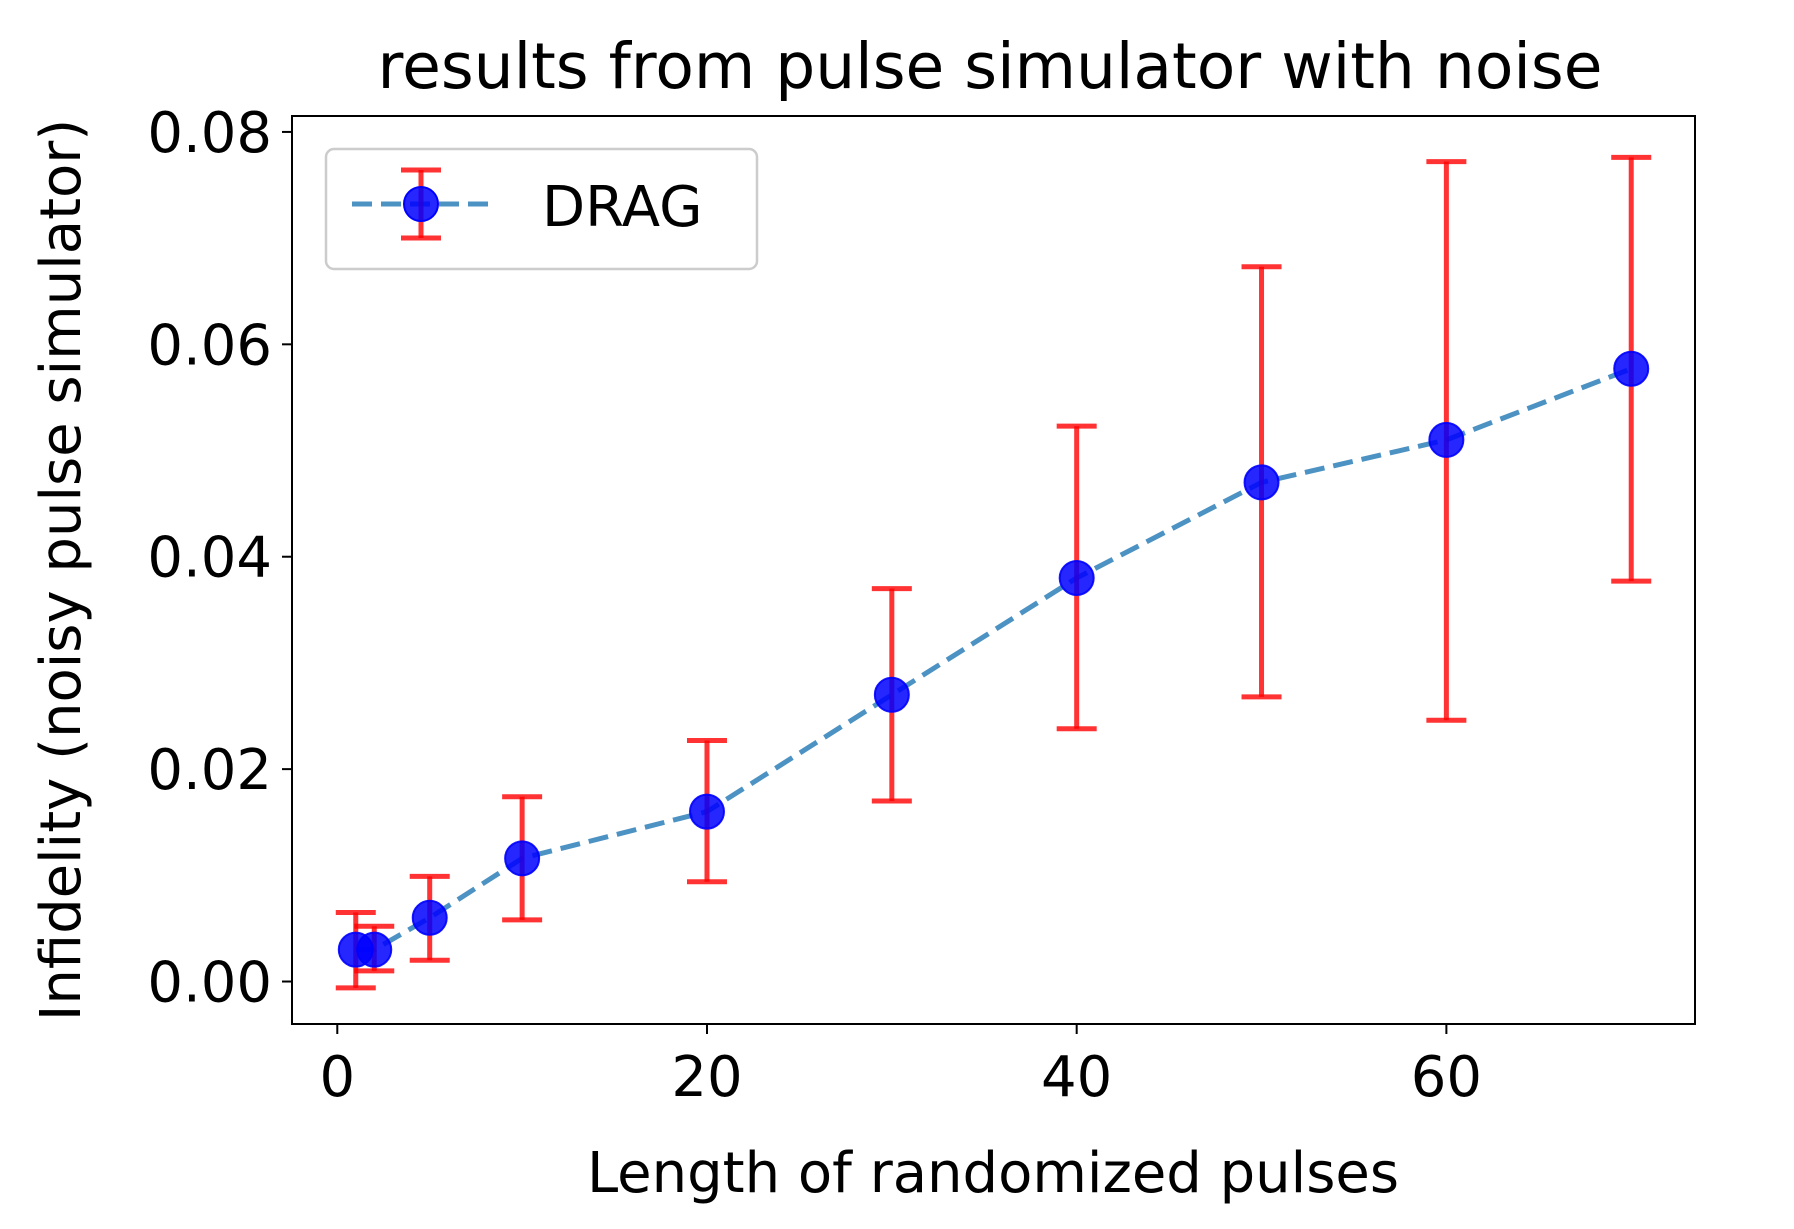 This screenshot has height=1229, width=1794. Describe the element at coordinates (209, 558) in the screenshot. I see `y-tick-label: 0.04` at that location.